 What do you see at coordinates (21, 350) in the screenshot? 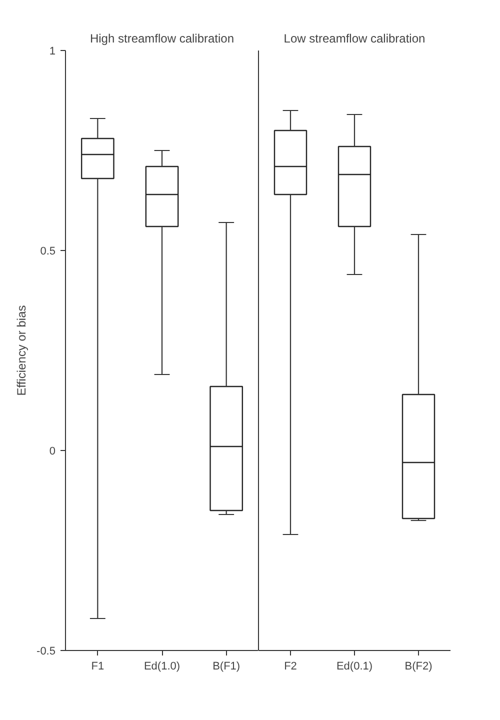
I see `y-axis-title: Efficiency or bias` at bounding box center [21, 350].